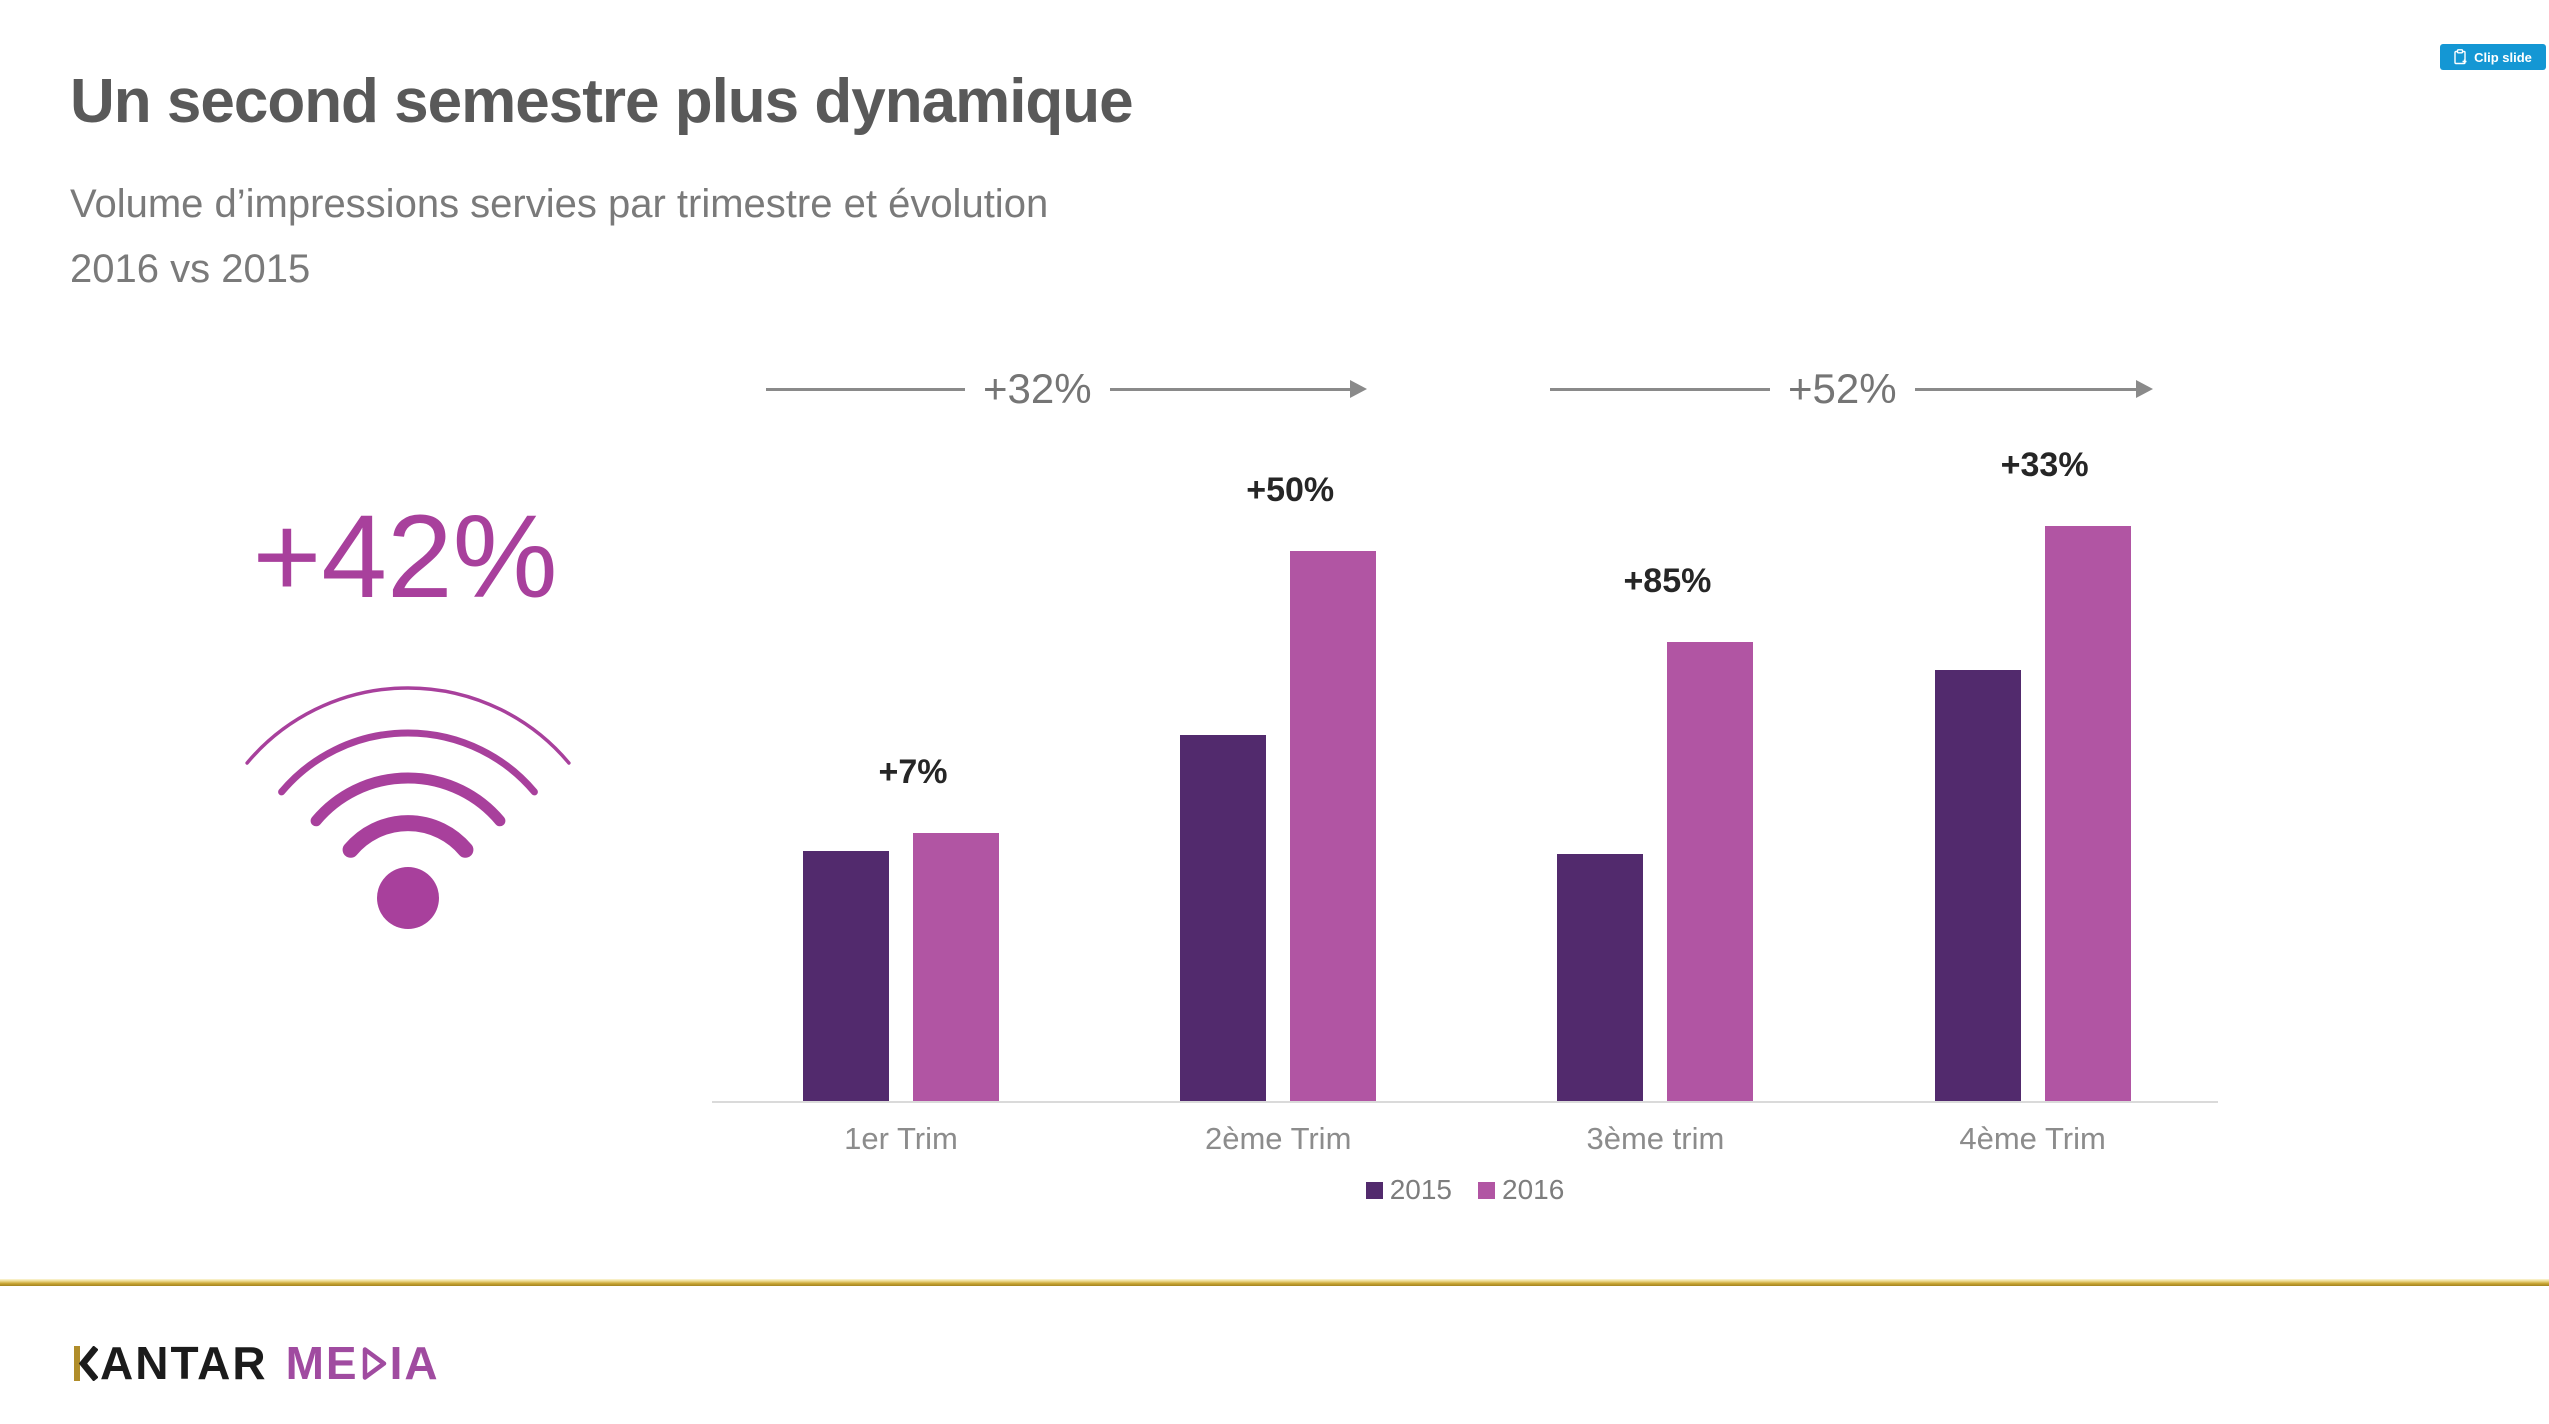 This screenshot has width=2549, height=1424. What do you see at coordinates (2087, 814) in the screenshot?
I see `bar-2016-q4` at bounding box center [2087, 814].